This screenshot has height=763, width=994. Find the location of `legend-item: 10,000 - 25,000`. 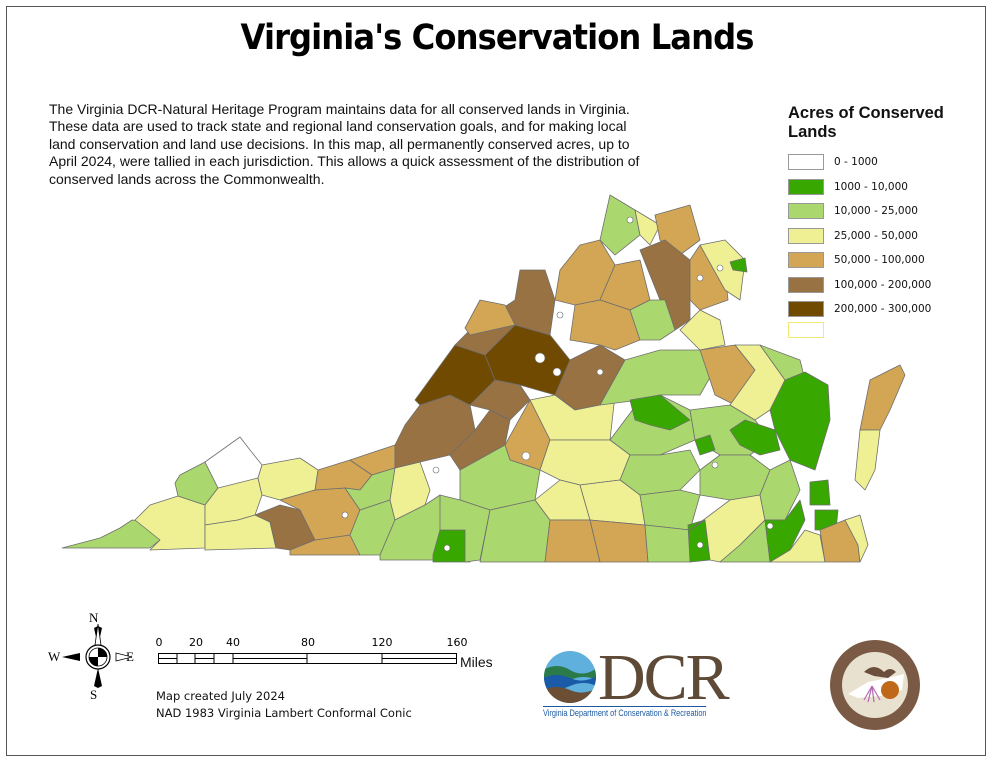

legend-item: 10,000 - 25,000 is located at coordinates (883, 211).